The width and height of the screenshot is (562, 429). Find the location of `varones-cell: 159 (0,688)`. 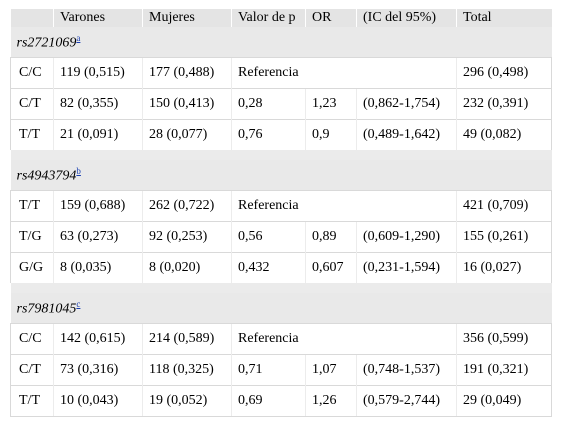

varones-cell: 159 (0,688) is located at coordinates (98, 206).